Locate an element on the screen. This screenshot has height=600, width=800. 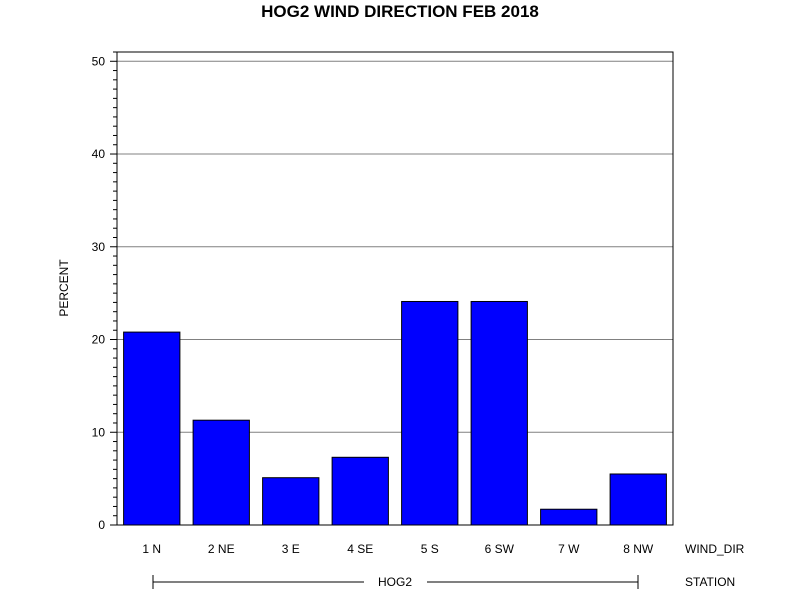
category-label: 1 N is located at coordinates (151, 549).